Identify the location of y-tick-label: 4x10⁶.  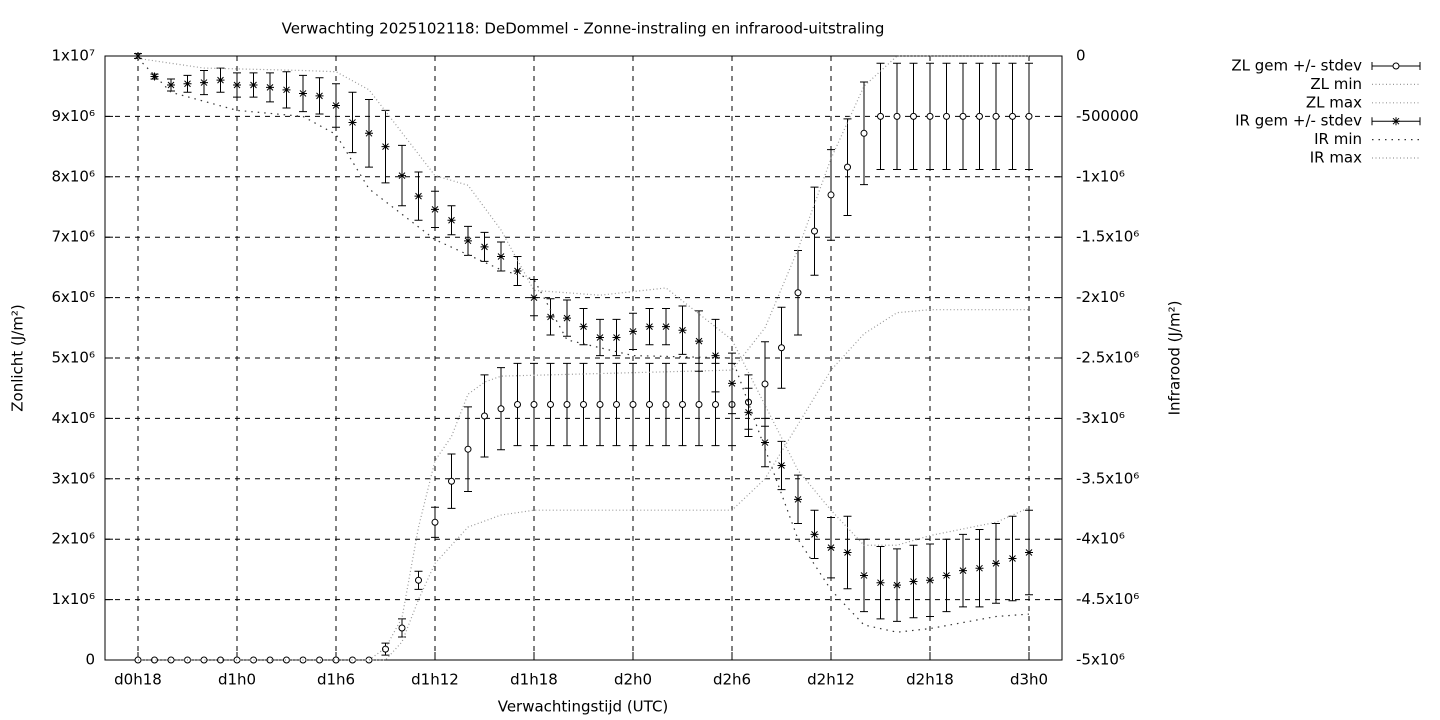
(73, 418).